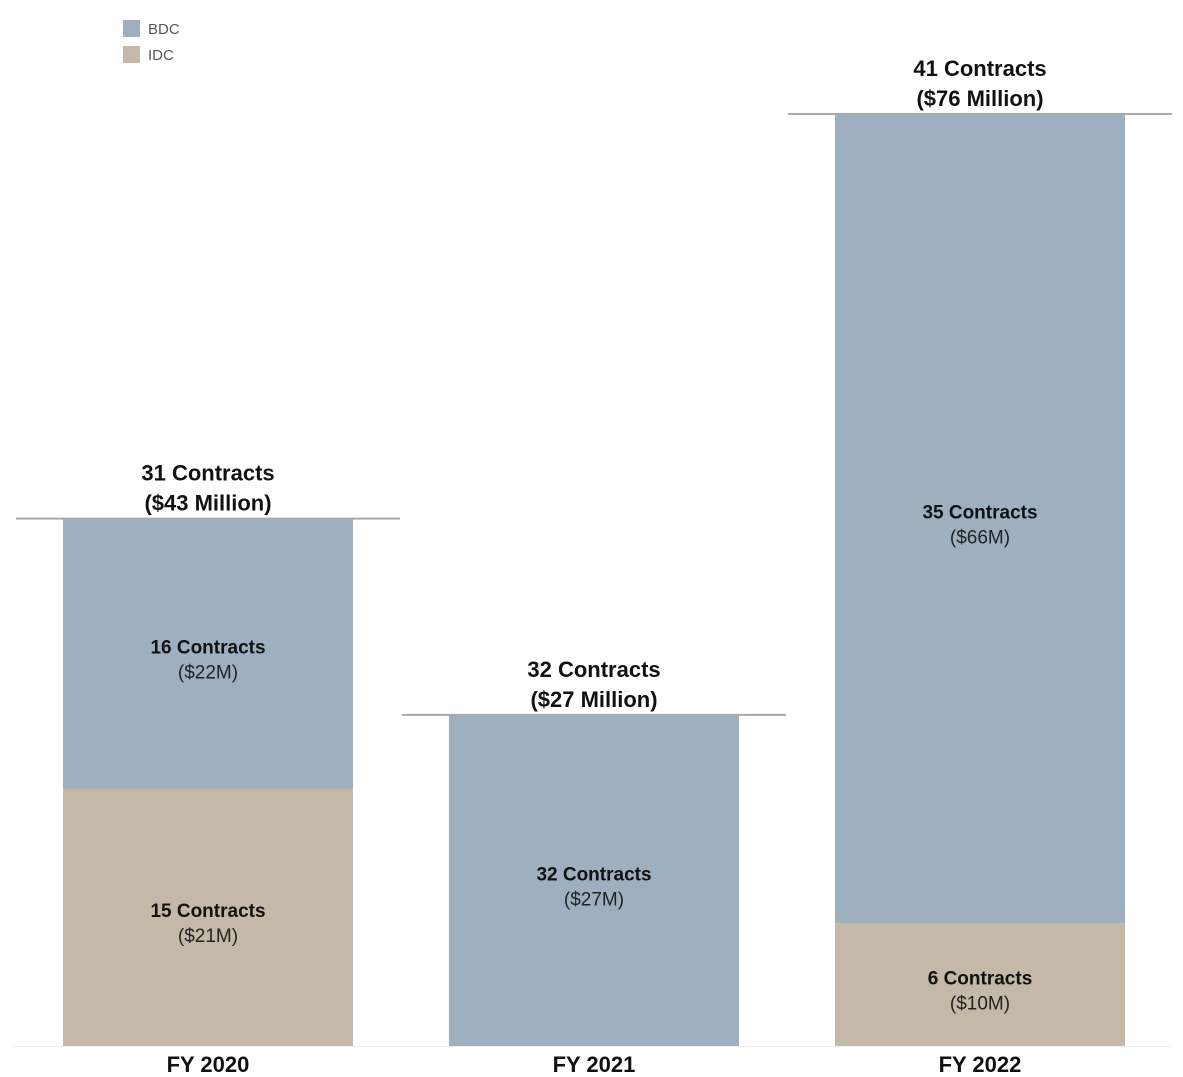 The width and height of the screenshot is (1183, 1077). Describe the element at coordinates (207, 473) in the screenshot. I see `total-label-contracts-fy-2020: 31 Contracts` at that location.